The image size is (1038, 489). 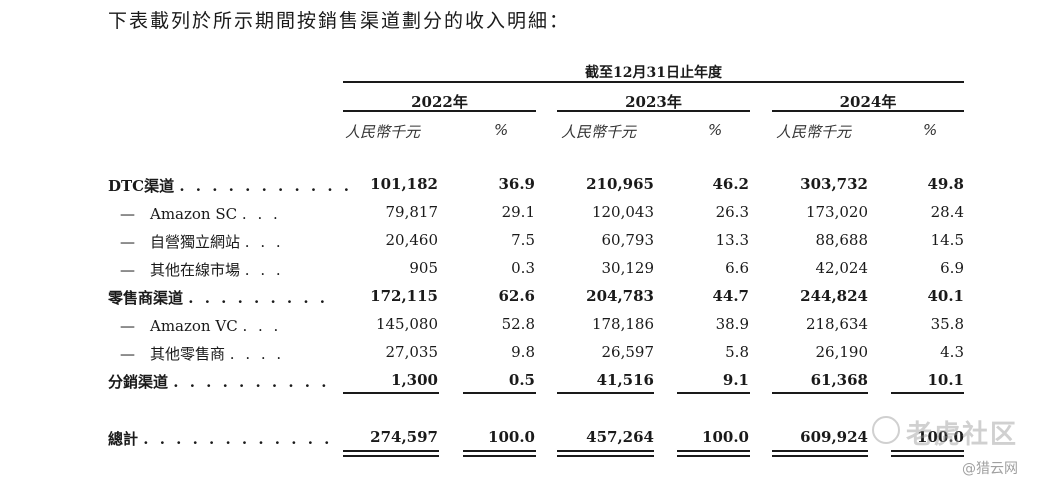 What do you see at coordinates (947, 212) in the screenshot?
I see `cell-2024-pct: 28.4` at bounding box center [947, 212].